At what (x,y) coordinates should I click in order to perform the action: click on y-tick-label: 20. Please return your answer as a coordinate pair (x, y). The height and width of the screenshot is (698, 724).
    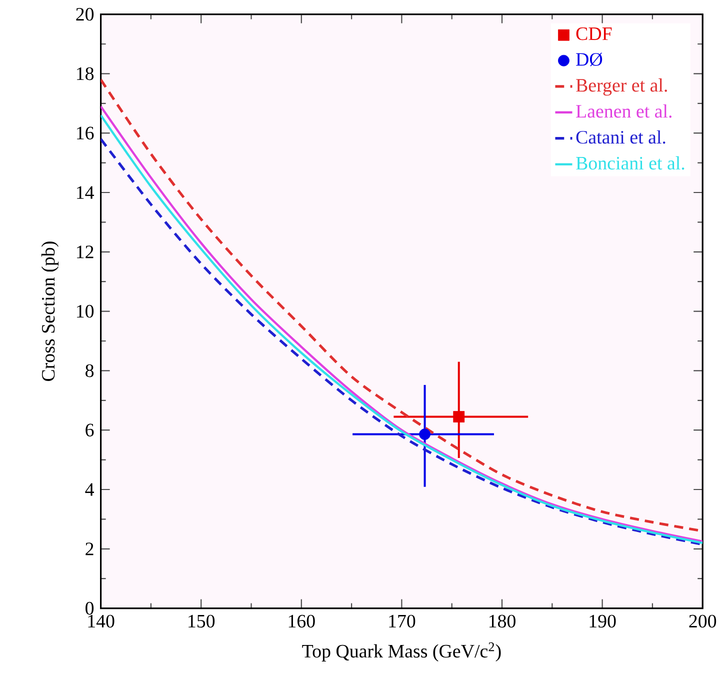
    Looking at the image, I should click on (85, 14).